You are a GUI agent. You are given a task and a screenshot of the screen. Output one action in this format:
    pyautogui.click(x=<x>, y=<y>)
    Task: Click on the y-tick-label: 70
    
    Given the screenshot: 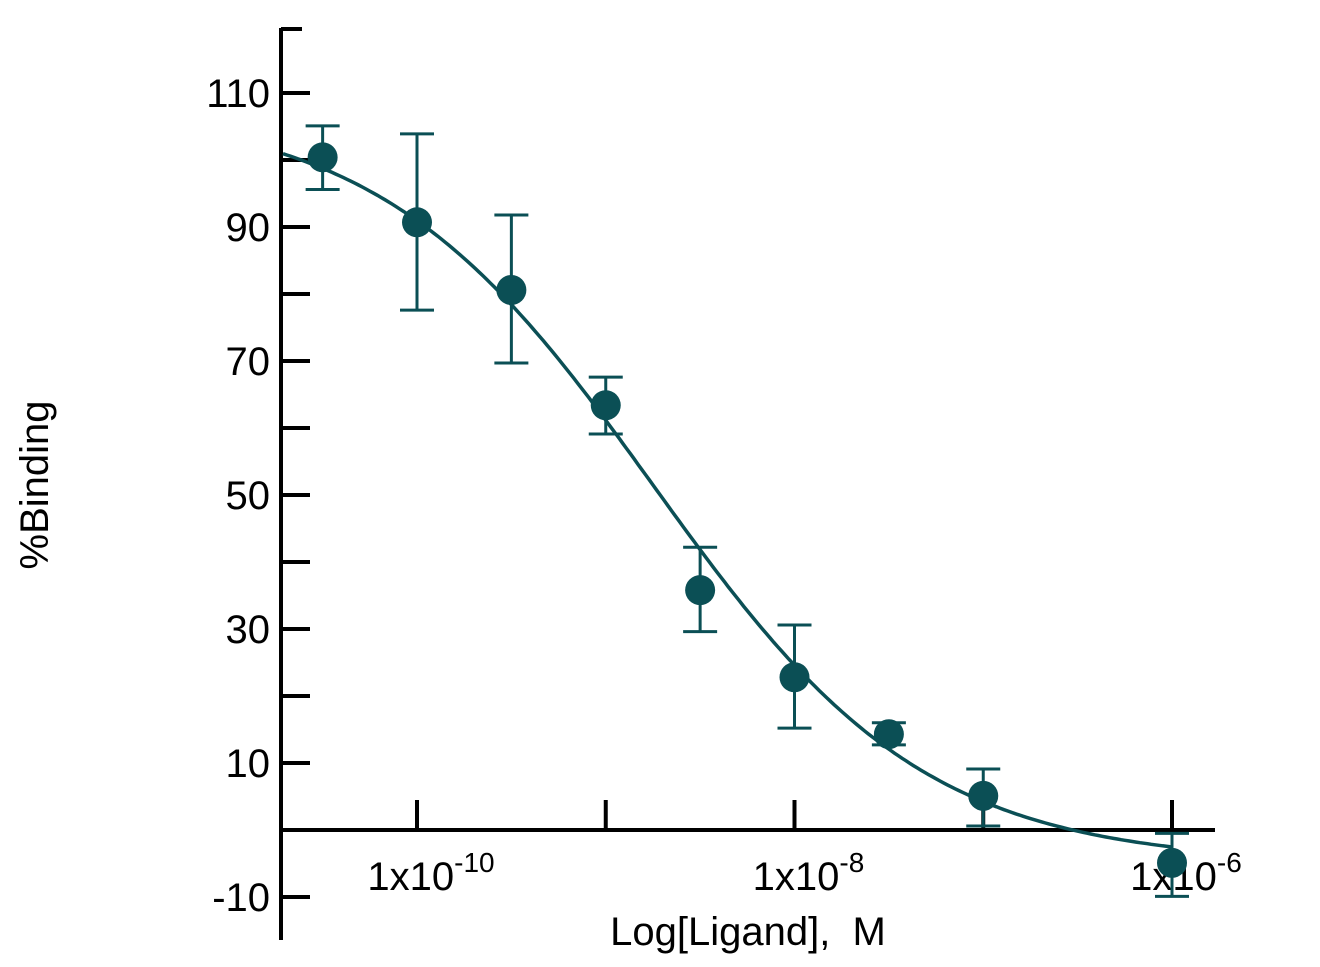 What is the action you would take?
    pyautogui.click(x=248, y=362)
    